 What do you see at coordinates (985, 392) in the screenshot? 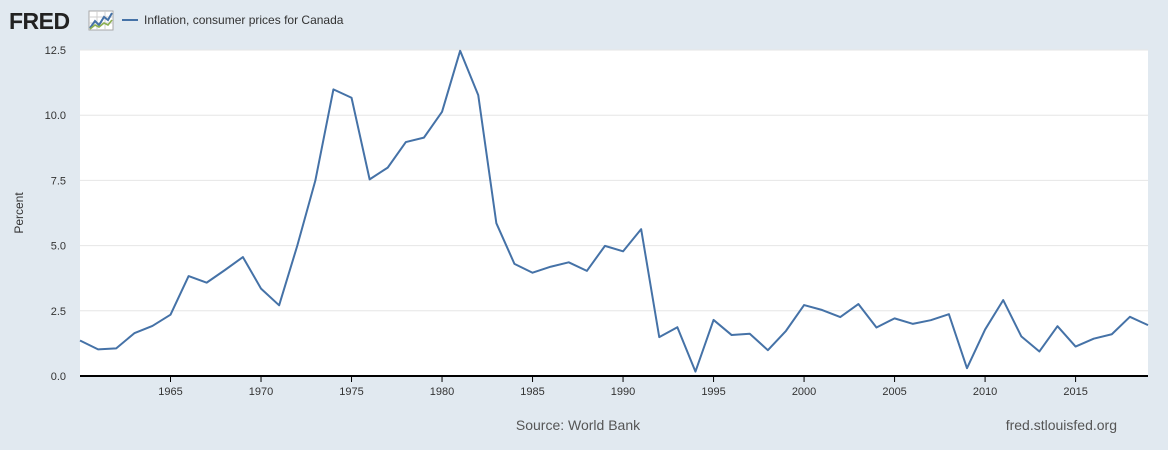
I see `x-tick-label: 2010` at bounding box center [985, 392].